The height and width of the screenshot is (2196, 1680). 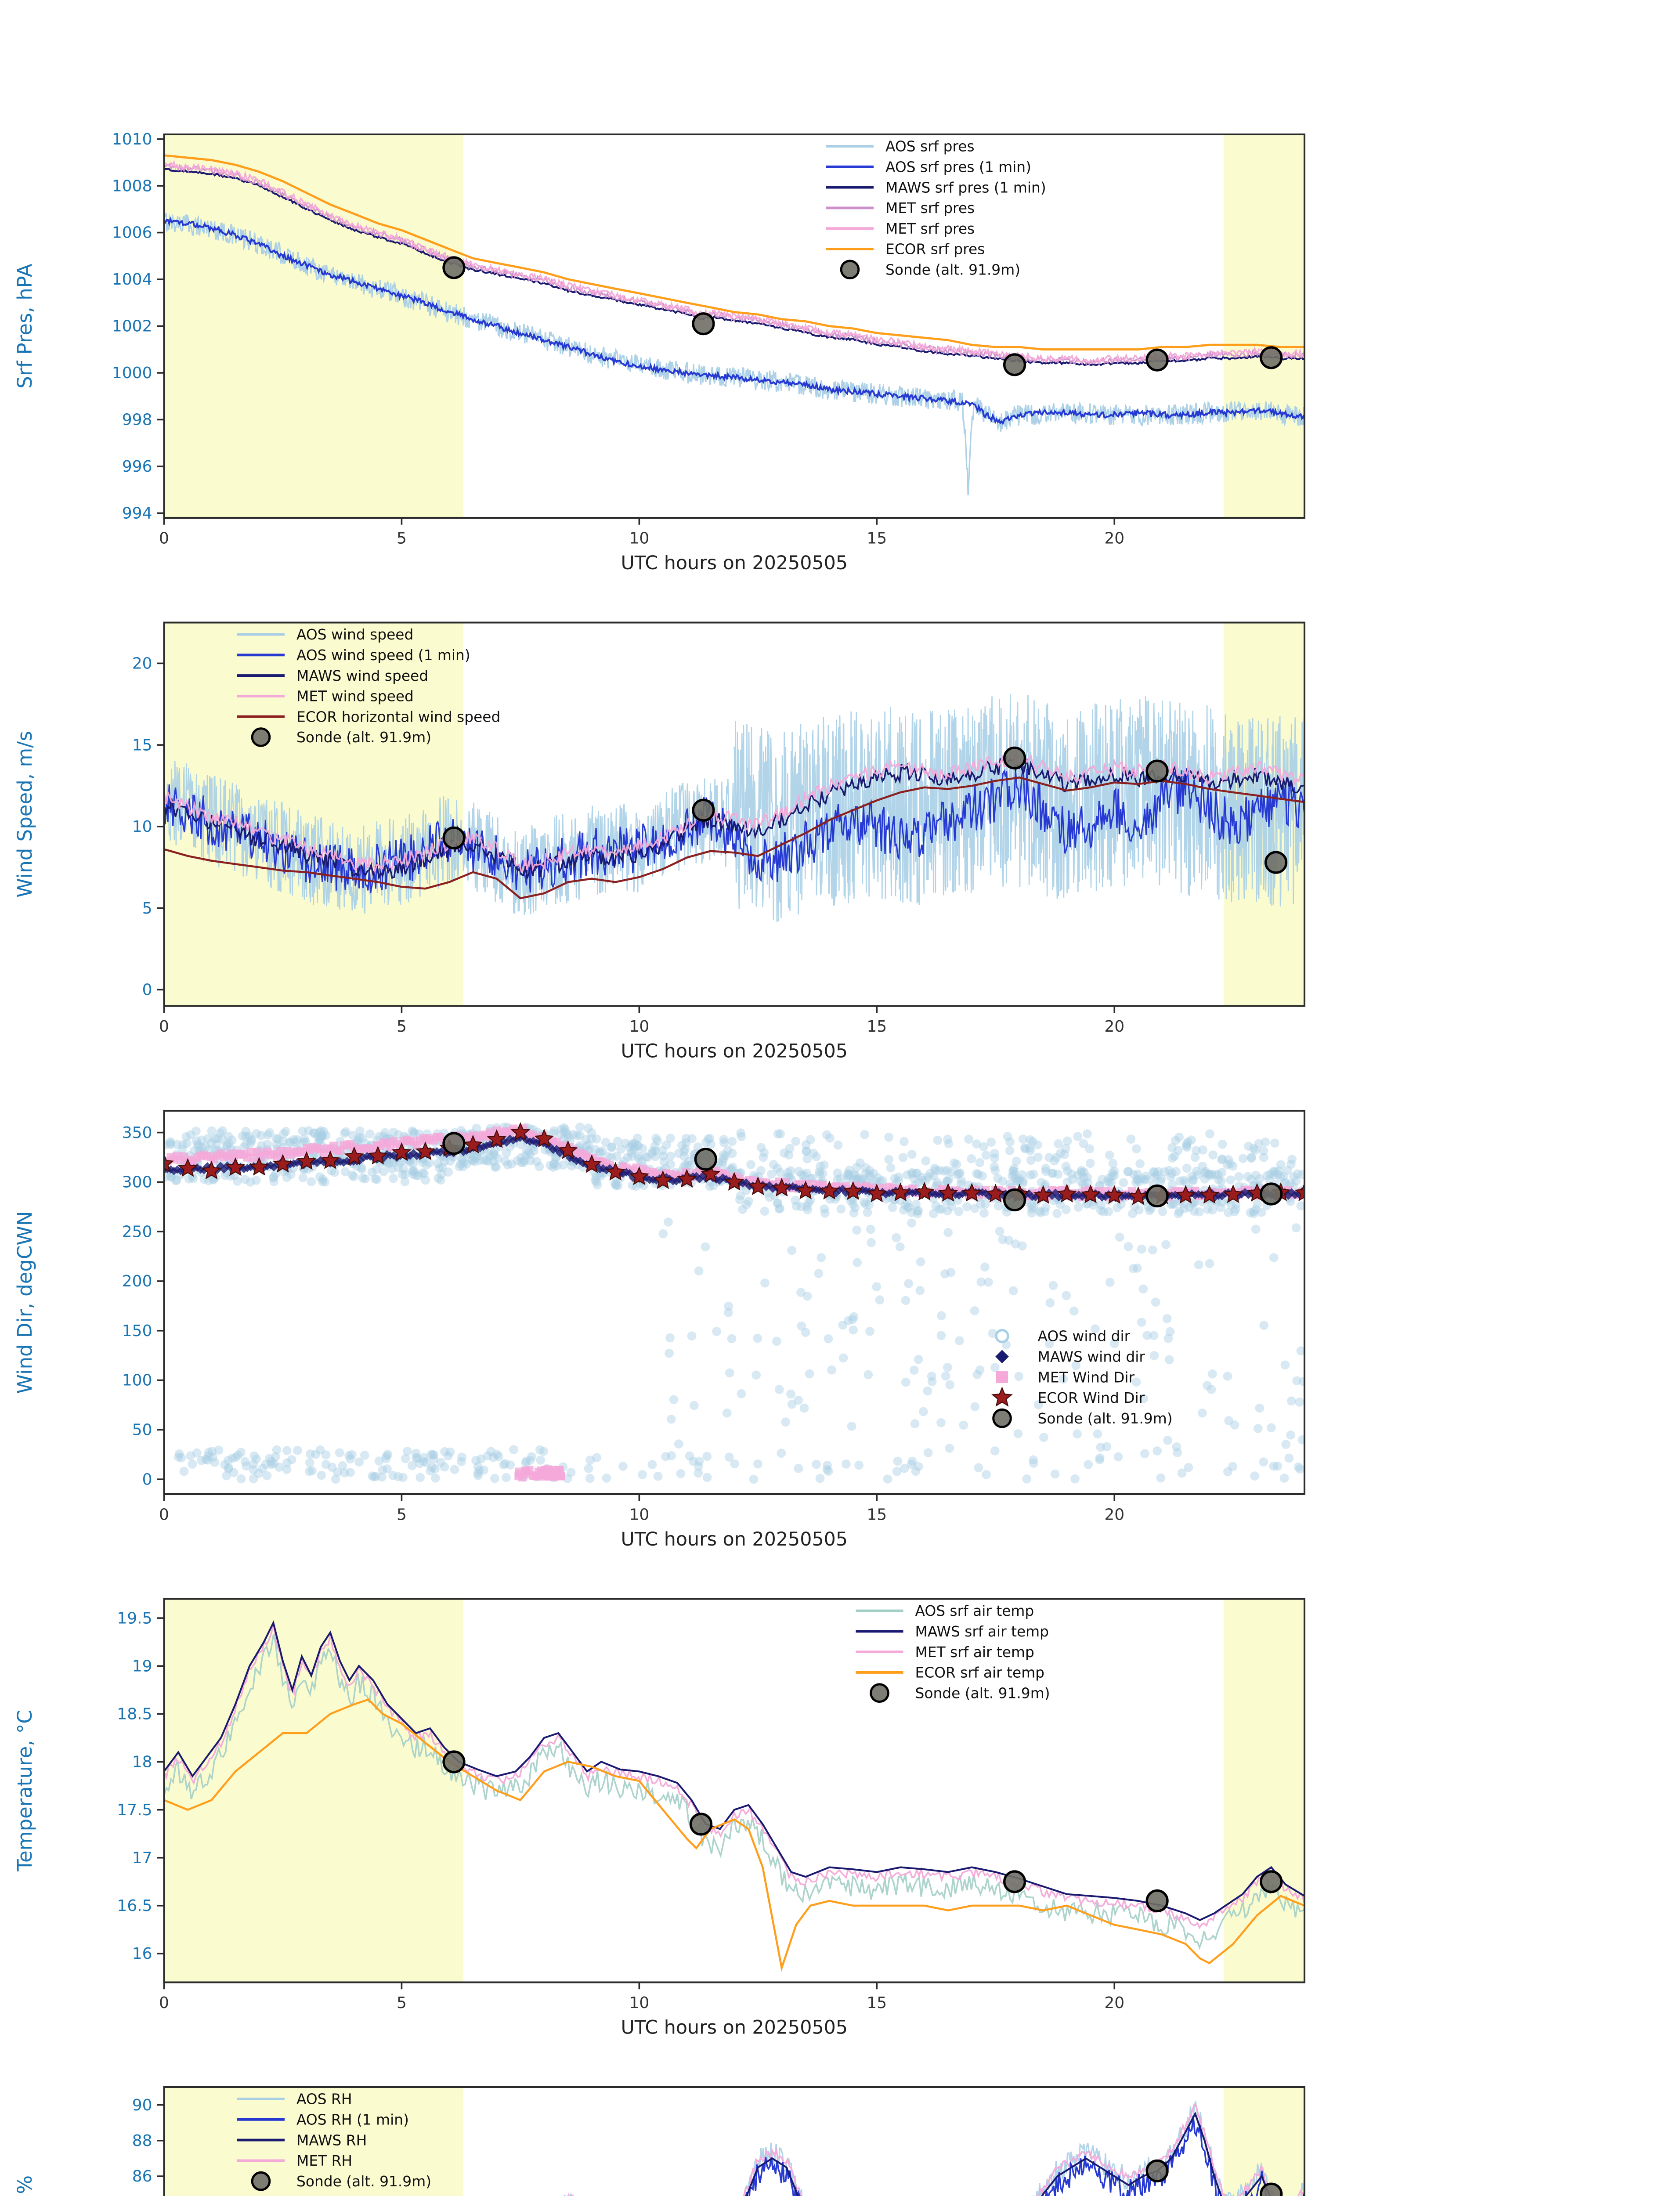 What do you see at coordinates (734, 324) in the screenshot?
I see `series-group` at bounding box center [734, 324].